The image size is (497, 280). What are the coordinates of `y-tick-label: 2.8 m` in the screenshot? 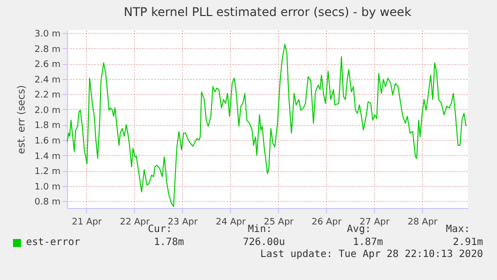 It's located at (47, 49).